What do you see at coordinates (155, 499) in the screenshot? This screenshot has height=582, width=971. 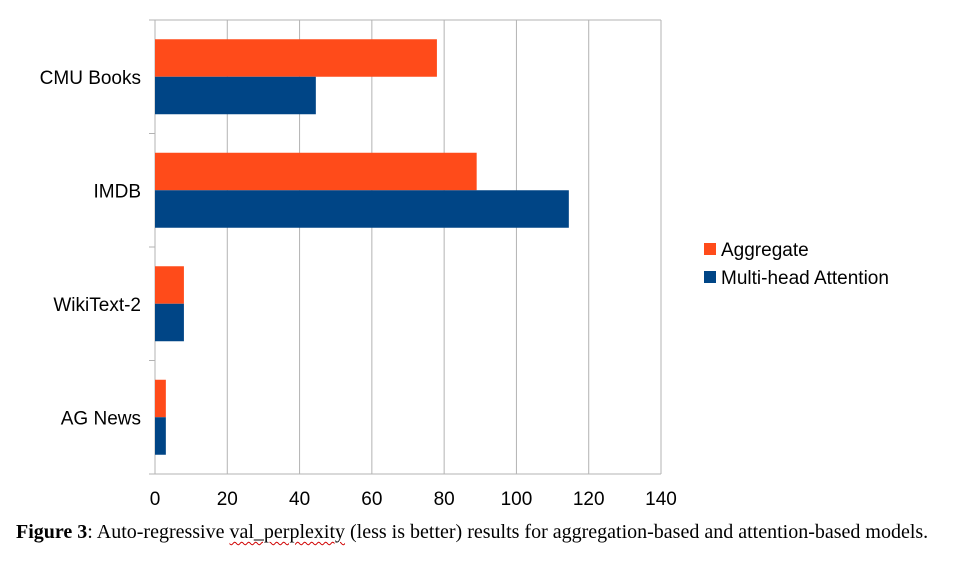 I see `x-tick-label: 0` at bounding box center [155, 499].